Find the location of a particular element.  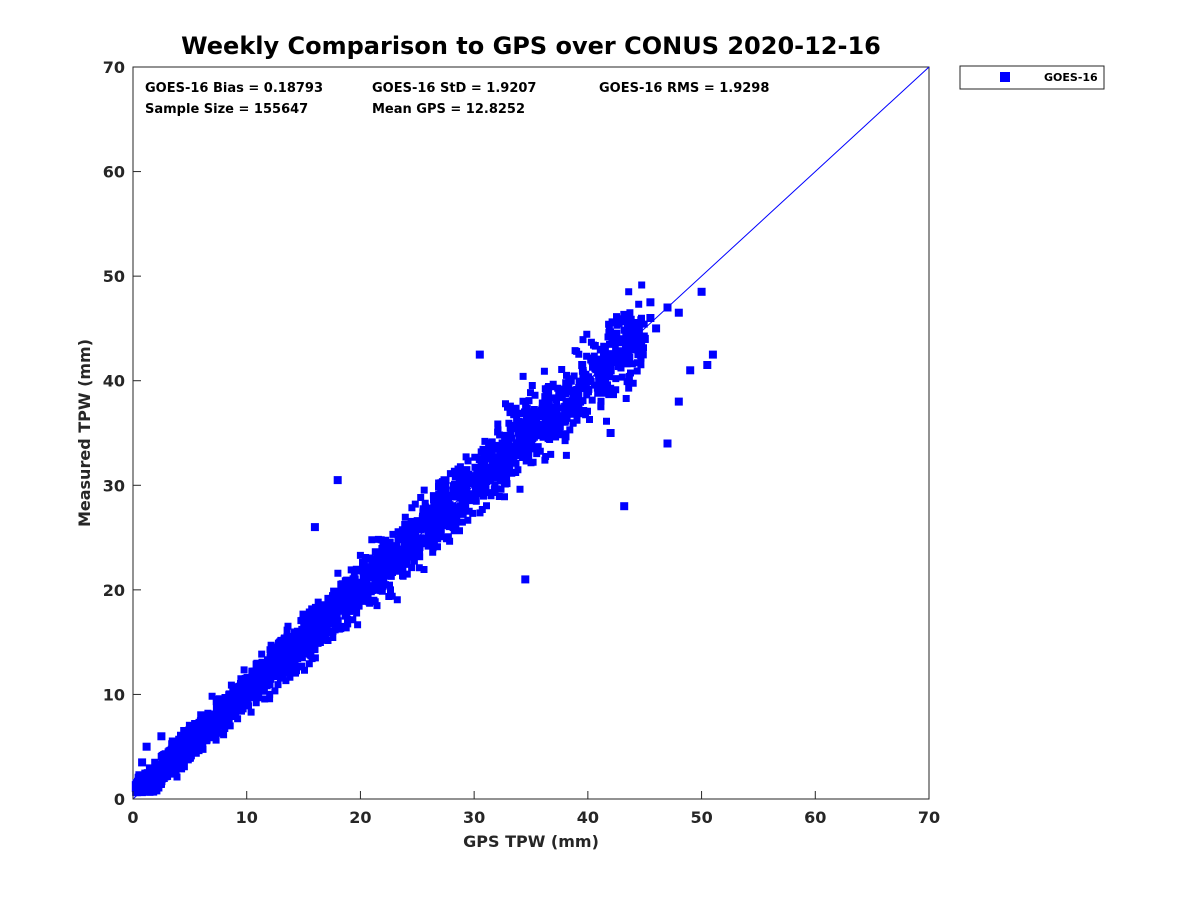

y-tick-label: 50 is located at coordinates (114, 276).